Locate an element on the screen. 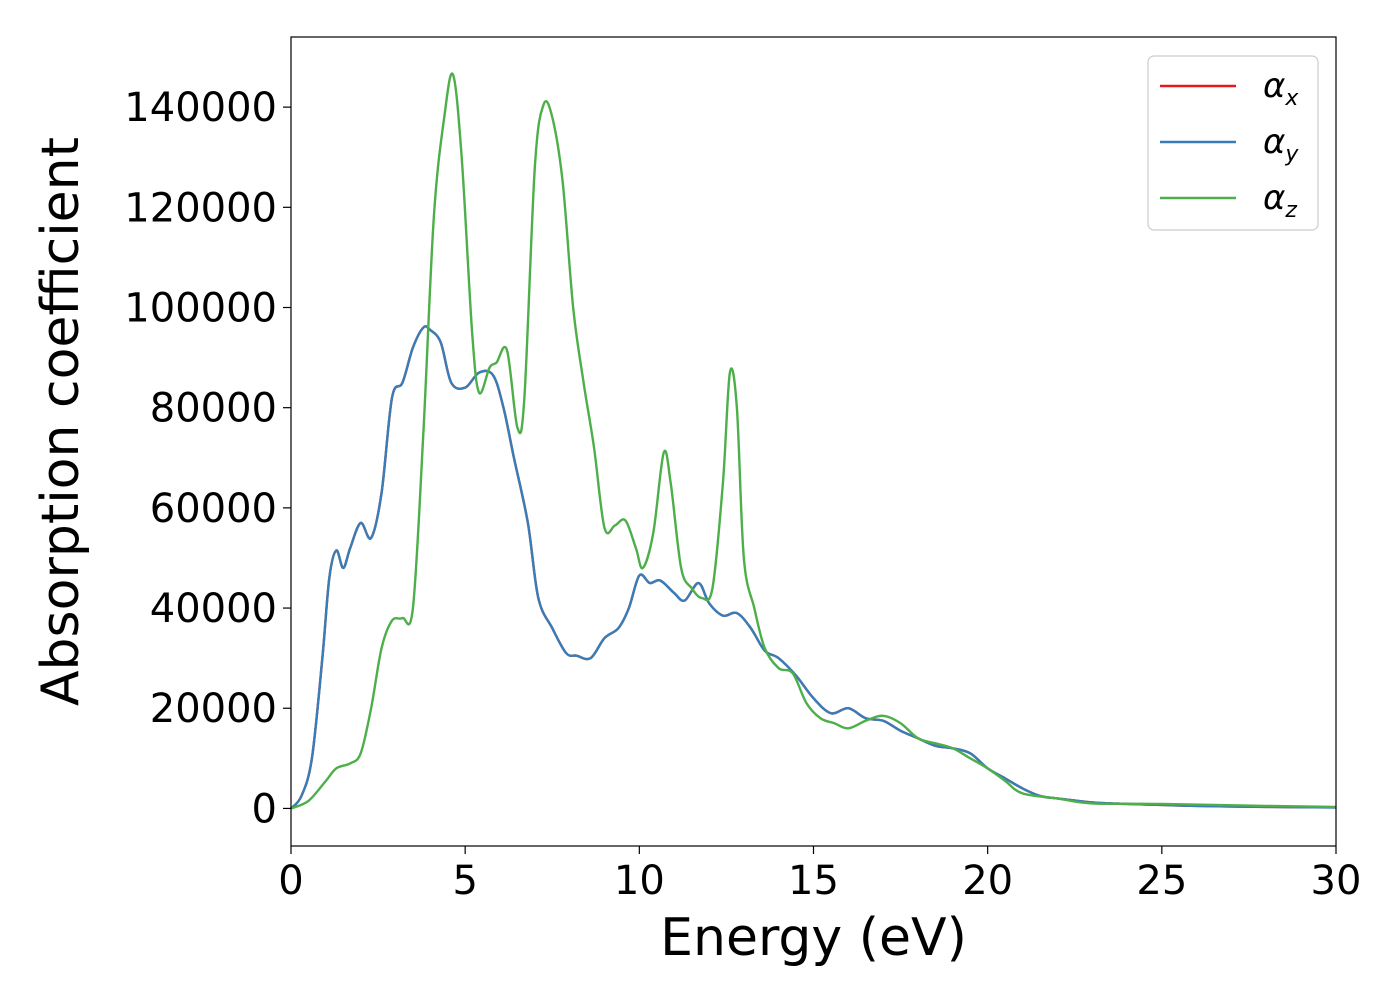 The image size is (1400, 1000). y-tick-label: 0 is located at coordinates (264, 809).